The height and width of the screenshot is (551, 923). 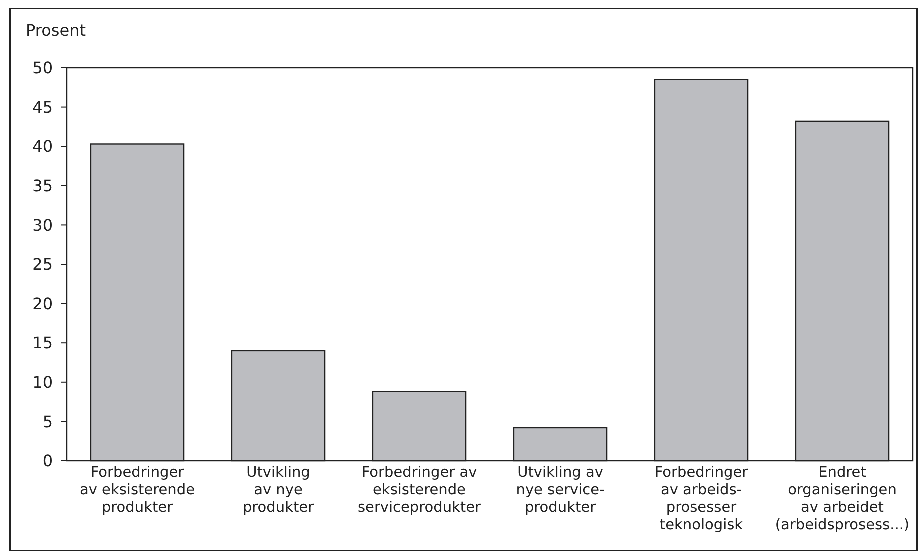 I want to click on y-axis-title: Prosent, so click(x=56, y=30).